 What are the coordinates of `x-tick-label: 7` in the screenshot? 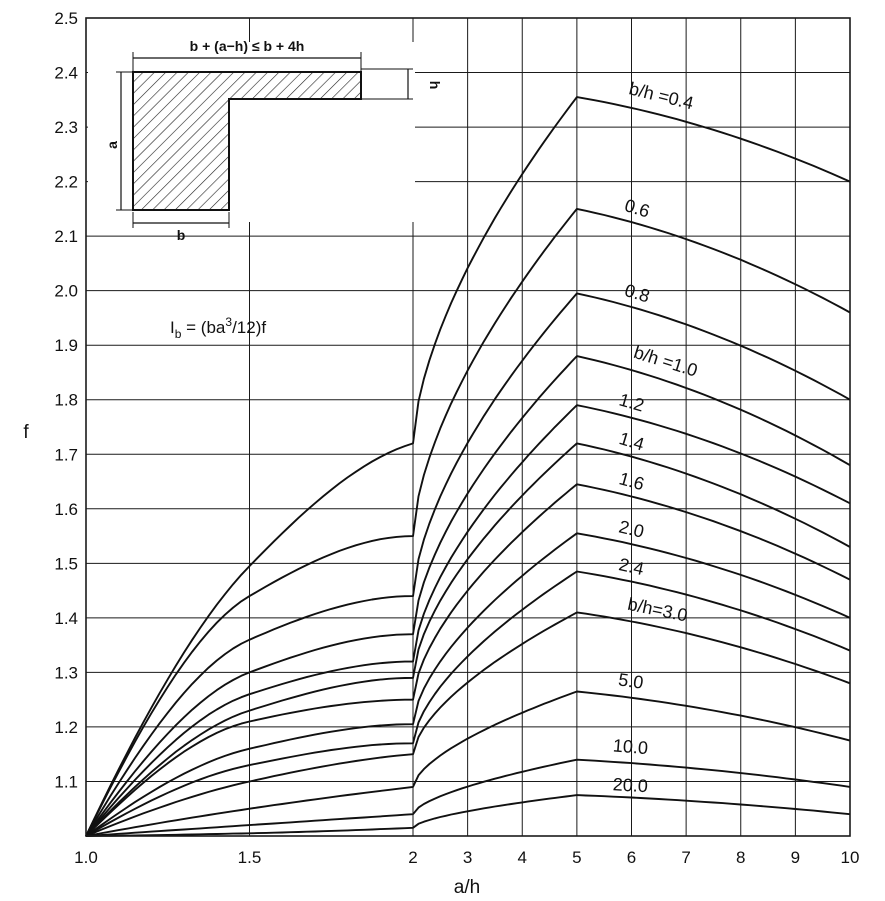 It's located at (685, 857).